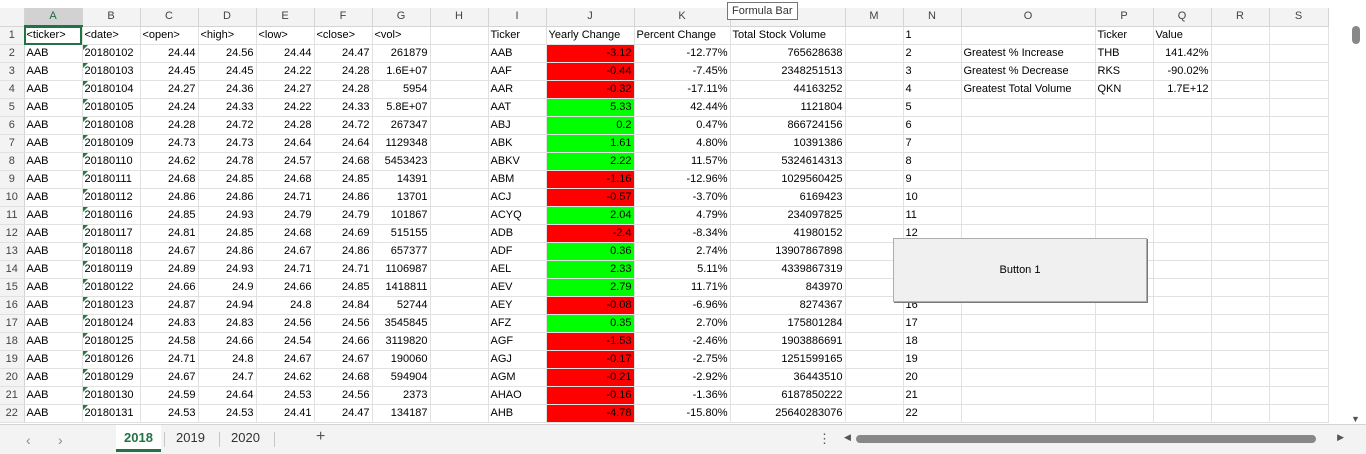  I want to click on cell-s9, so click(1299, 179).